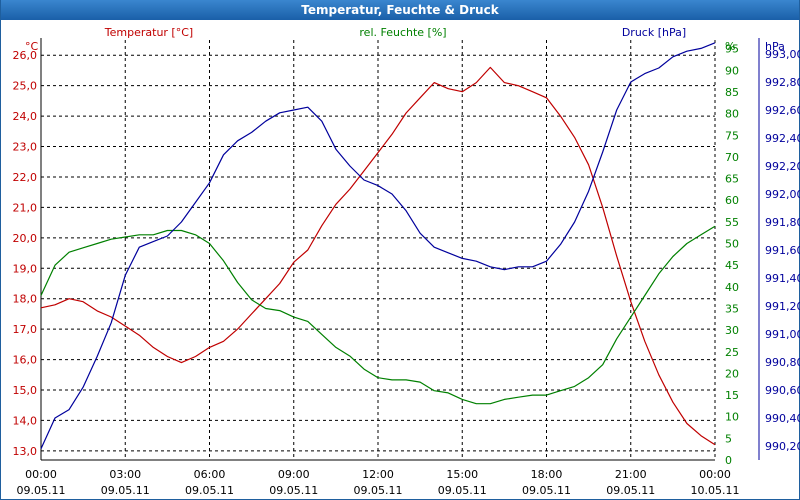 This screenshot has height=500, width=800. Describe the element at coordinates (732, 287) in the screenshot. I see `humidity-tick-label: 40` at that location.